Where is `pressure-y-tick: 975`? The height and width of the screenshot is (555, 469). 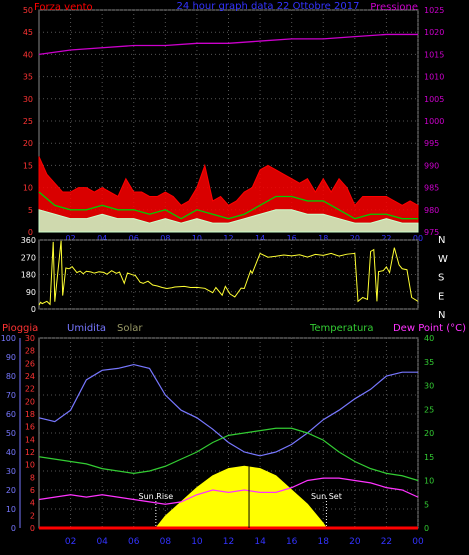
pressure-y-tick: 975 is located at coordinates (431, 232).